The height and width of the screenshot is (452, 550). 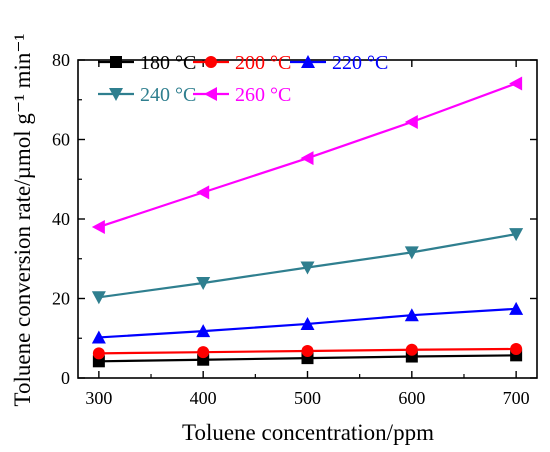 I want to click on y-axis-label: Toluene conversion rate/µmol g⁻¹ min⁻¹, so click(x=22, y=219).